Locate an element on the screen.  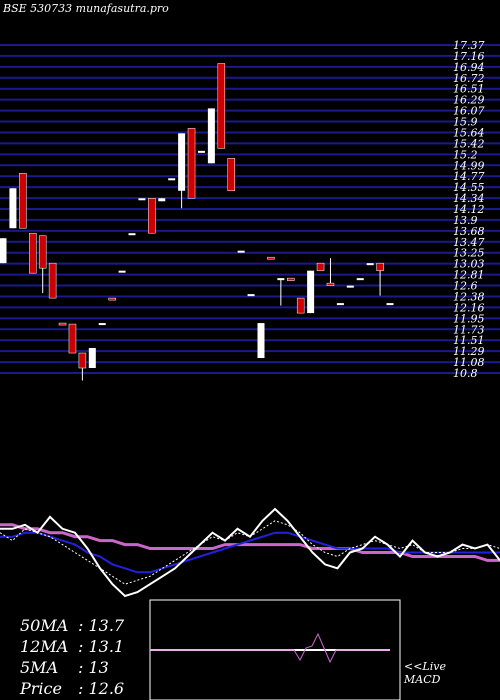
stat-12ma: 12MA : 13.1 is located at coordinates (85, 646).